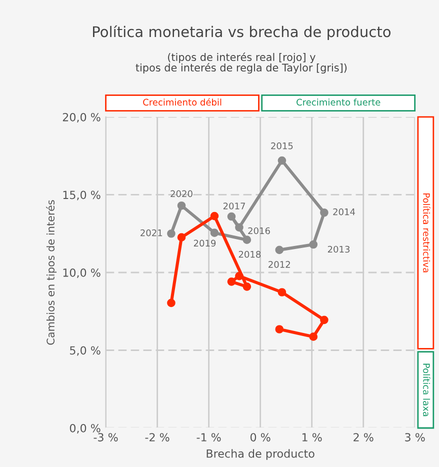  Describe the element at coordinates (81, 273) in the screenshot. I see `y-tick-label: 10,0 %` at that location.